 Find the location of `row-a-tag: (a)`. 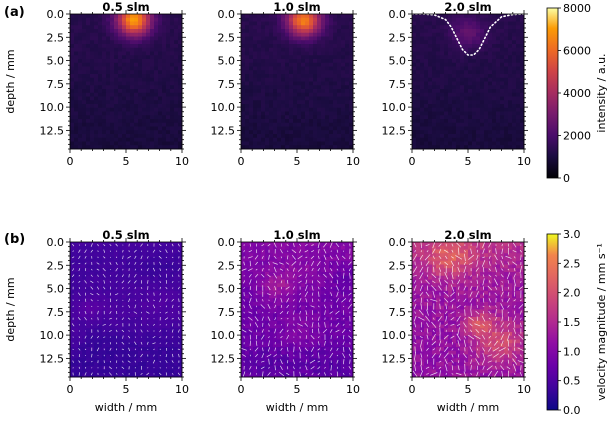

row-a-tag: (a) is located at coordinates (14, 12).